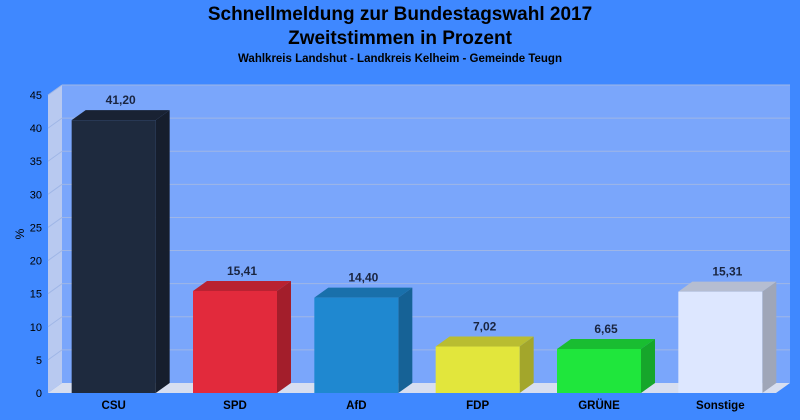 Image resolution: width=800 pixels, height=420 pixels. I want to click on x-tick-label: Sonstige, so click(720, 406).